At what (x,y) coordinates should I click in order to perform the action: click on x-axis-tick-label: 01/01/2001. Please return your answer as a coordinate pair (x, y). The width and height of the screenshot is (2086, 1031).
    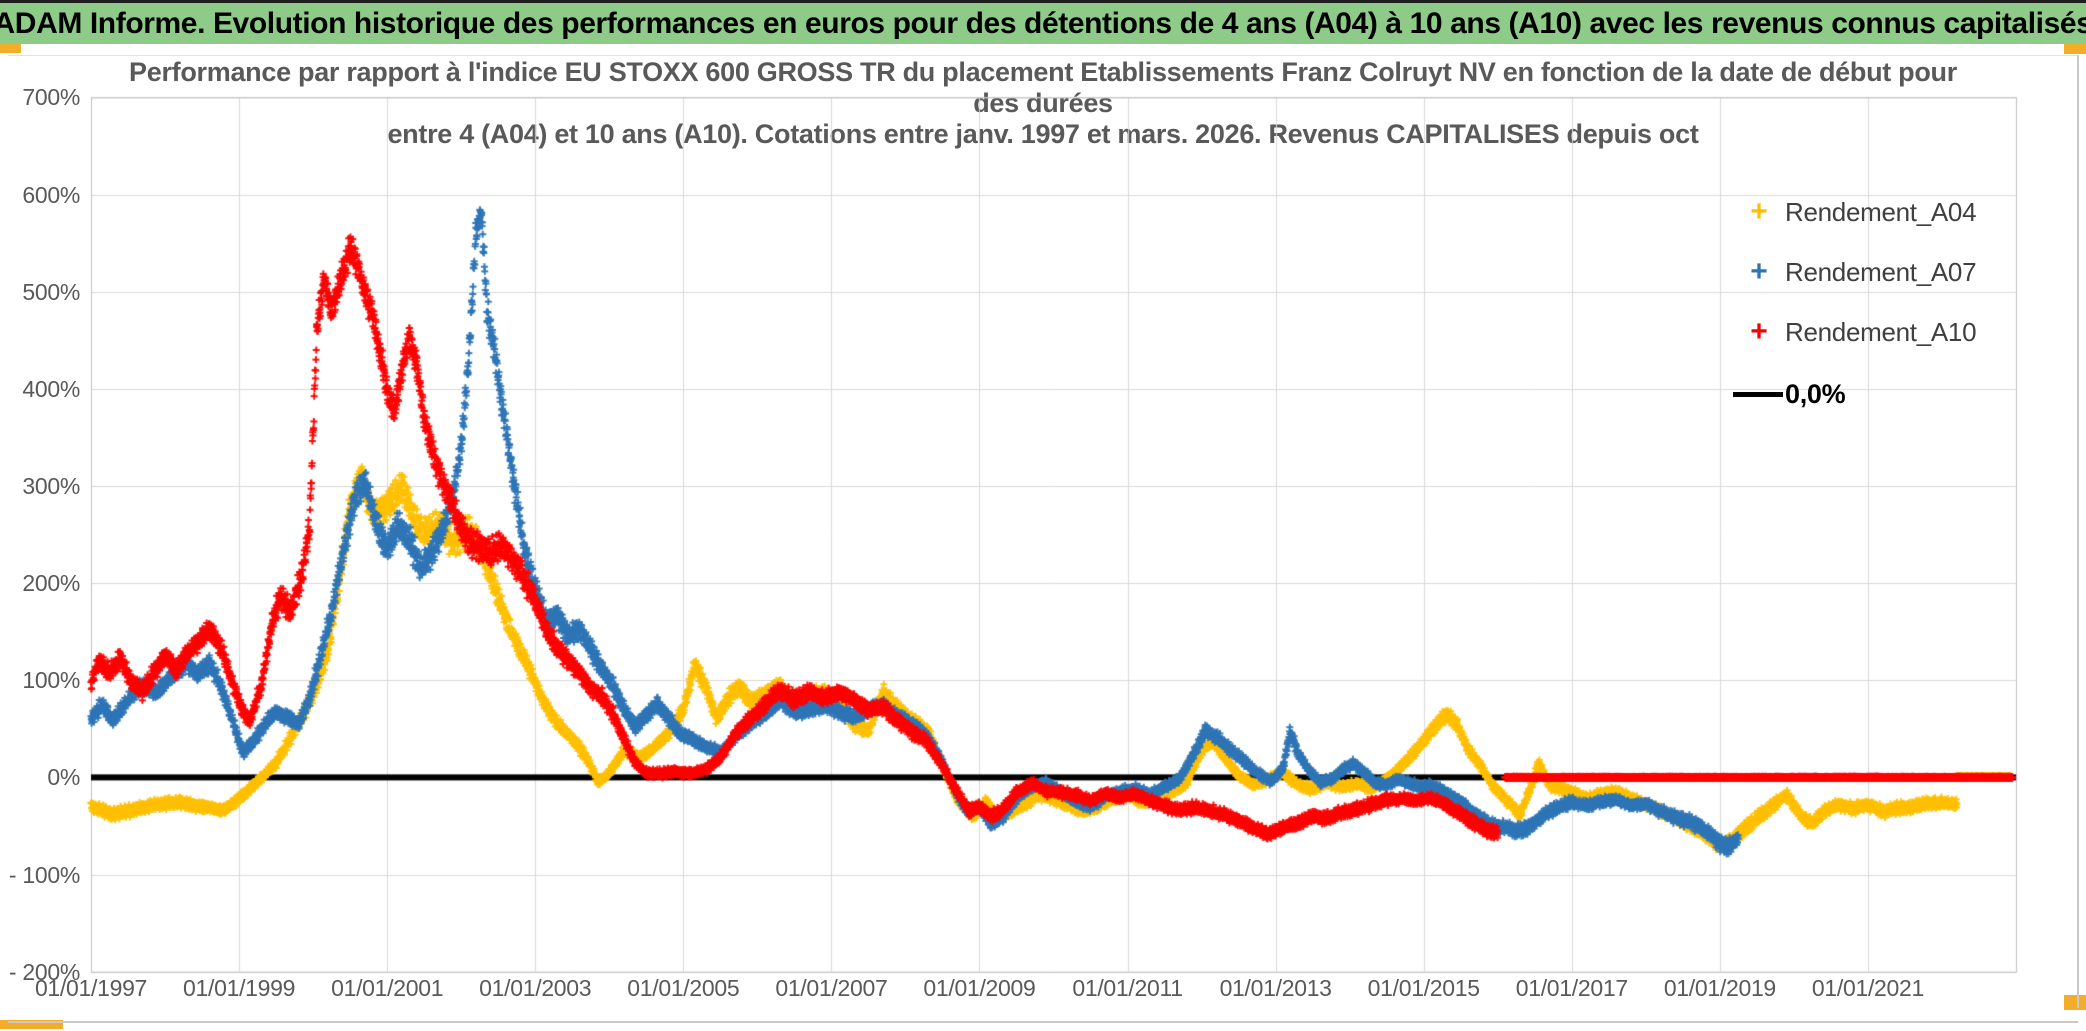
    Looking at the image, I should click on (387, 988).